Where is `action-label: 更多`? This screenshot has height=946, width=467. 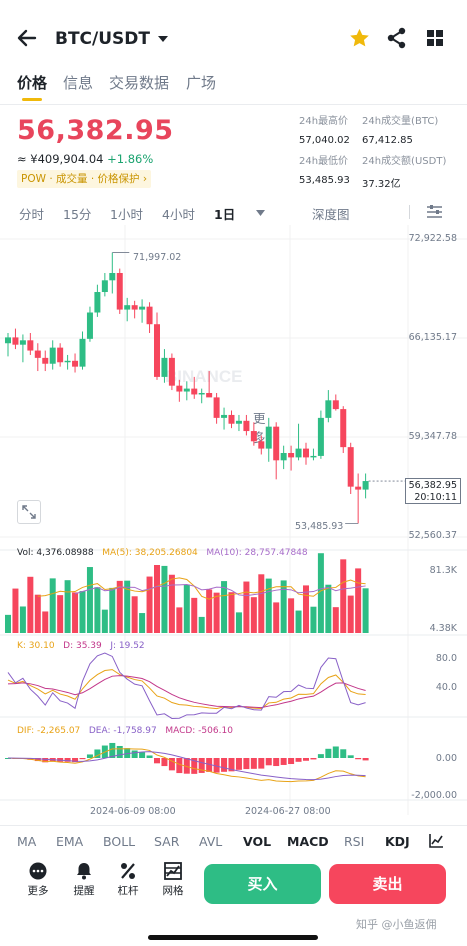 action-label: 更多 is located at coordinates (38, 891).